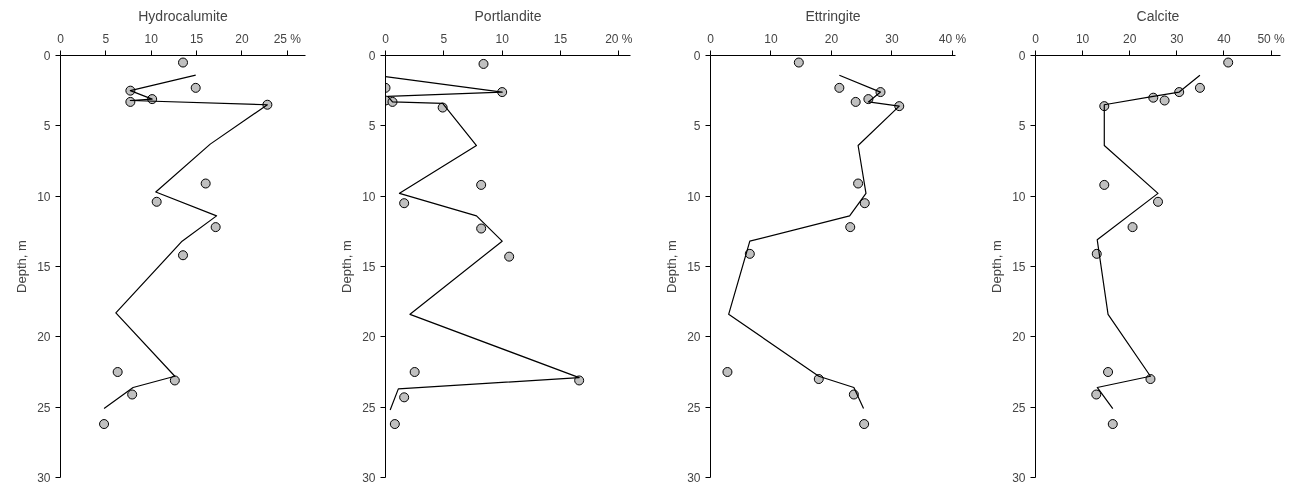  I want to click on x-tick-label: 40 %, so click(952, 38).